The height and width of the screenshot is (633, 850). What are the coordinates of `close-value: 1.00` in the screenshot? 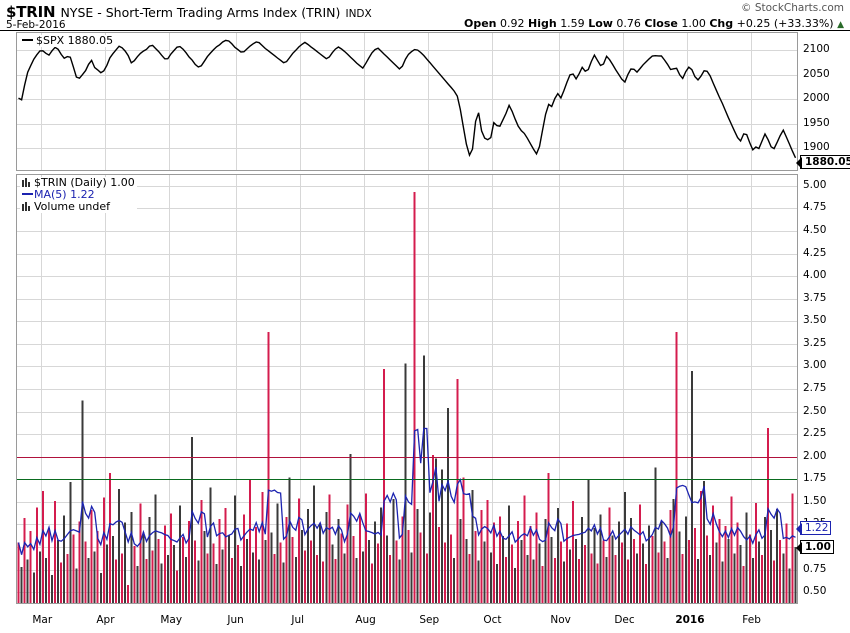 It's located at (693, 23).